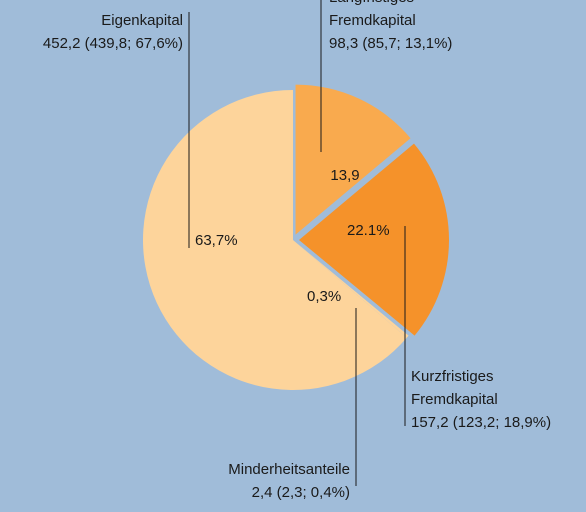 The image size is (586, 512). What do you see at coordinates (301, 492) in the screenshot?
I see `detail-label: 2,4 (2,3; 0,4%)` at bounding box center [301, 492].